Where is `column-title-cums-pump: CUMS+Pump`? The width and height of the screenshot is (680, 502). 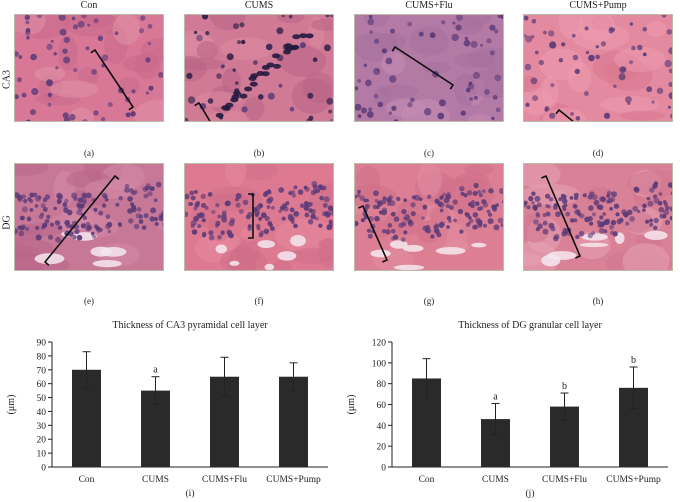
column-title-cums-pump: CUMS+Pump is located at coordinates (598, 5).